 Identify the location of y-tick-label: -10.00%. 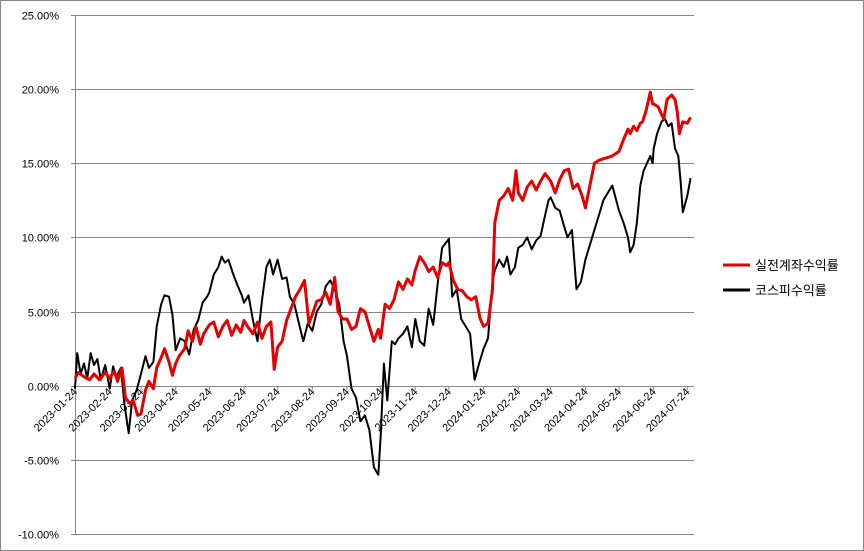
(38, 536).